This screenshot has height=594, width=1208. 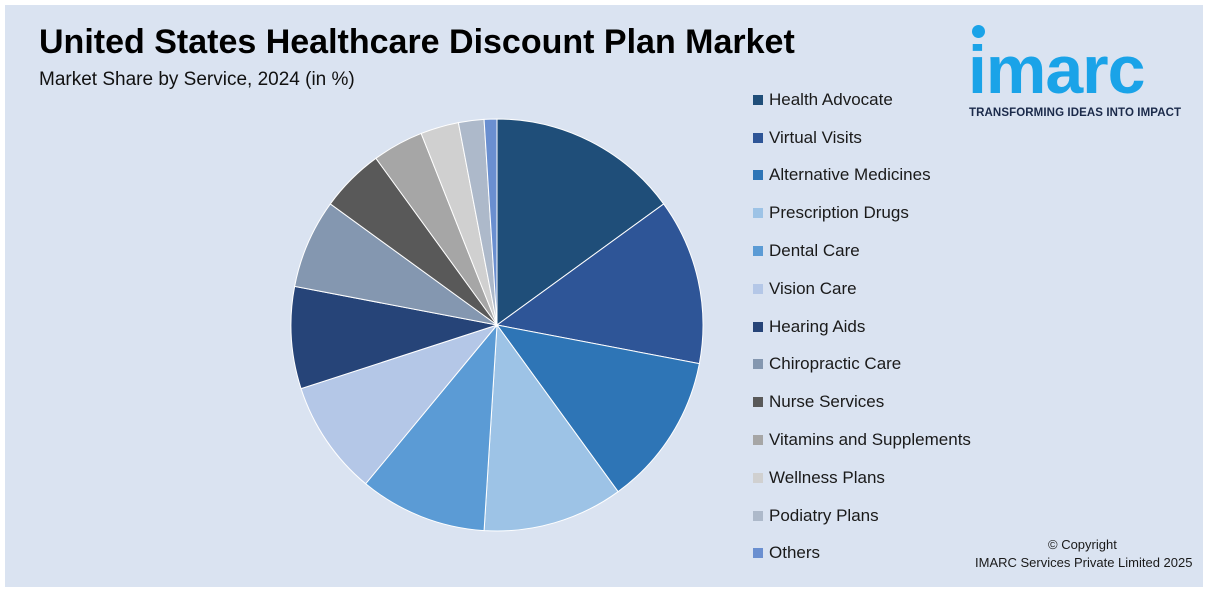 What do you see at coordinates (883, 138) in the screenshot?
I see `legend-item: Virtual Visits` at bounding box center [883, 138].